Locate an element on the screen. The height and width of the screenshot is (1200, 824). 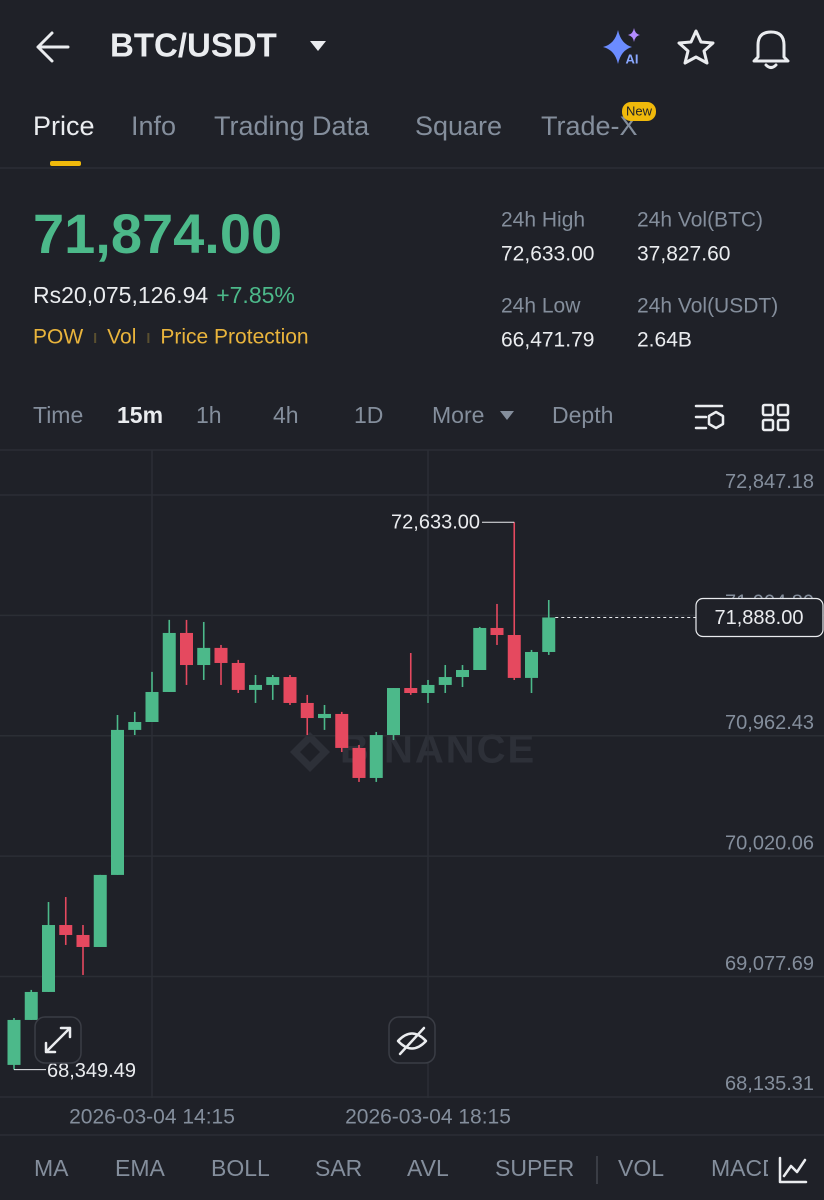
indicator: AVL is located at coordinates (428, 1168).